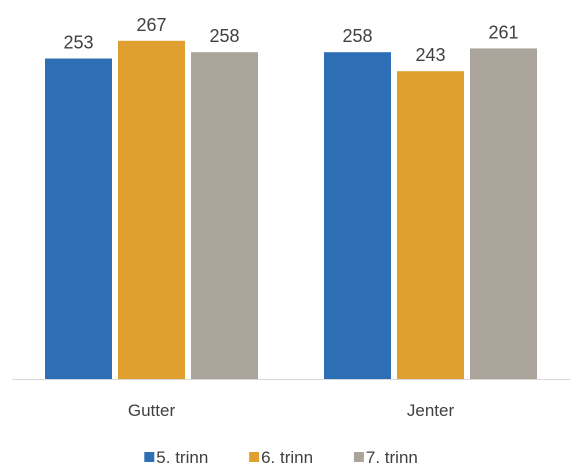  I want to click on data-label-gutter-5-trinn: 253, so click(78, 43).